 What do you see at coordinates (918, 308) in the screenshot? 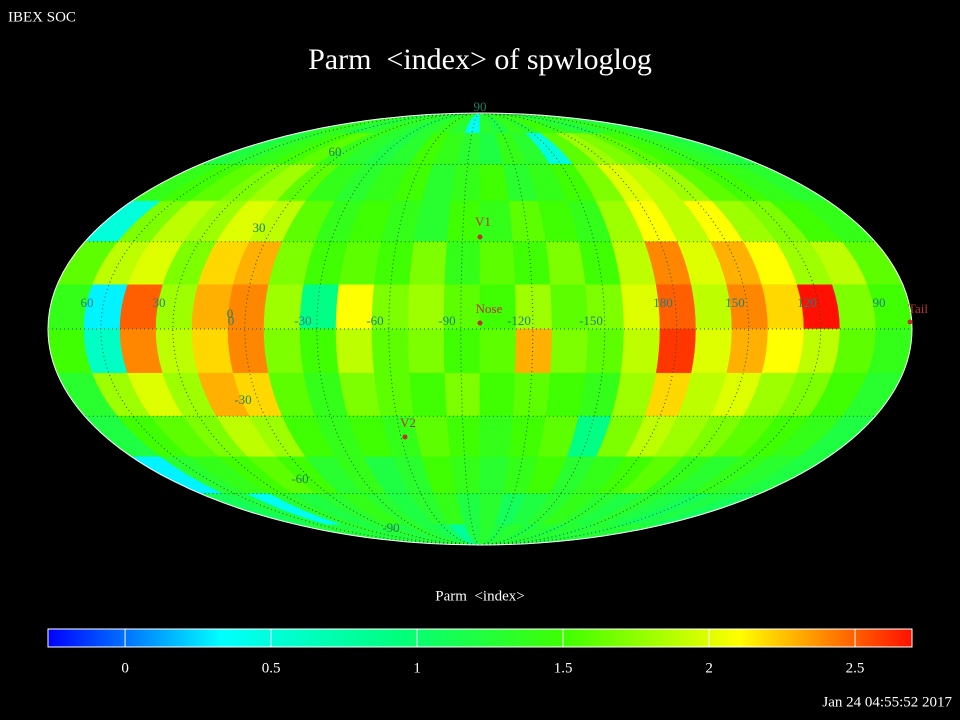
I see `marker-label: Tail` at bounding box center [918, 308].